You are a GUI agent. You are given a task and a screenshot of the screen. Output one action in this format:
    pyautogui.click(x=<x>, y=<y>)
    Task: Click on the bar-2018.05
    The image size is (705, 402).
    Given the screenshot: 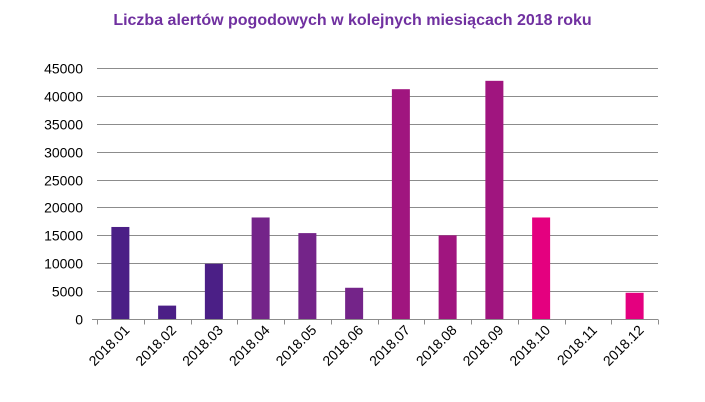 What is the action you would take?
    pyautogui.click(x=307, y=276)
    